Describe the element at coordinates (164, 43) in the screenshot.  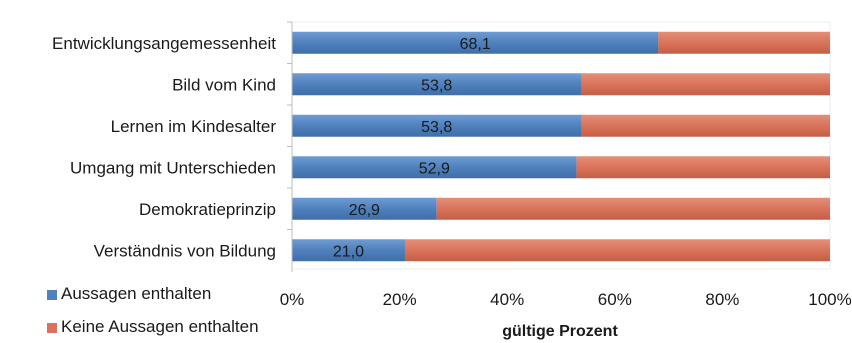
I see `category-label-0: Entwicklungsangemessenheit` at that location.